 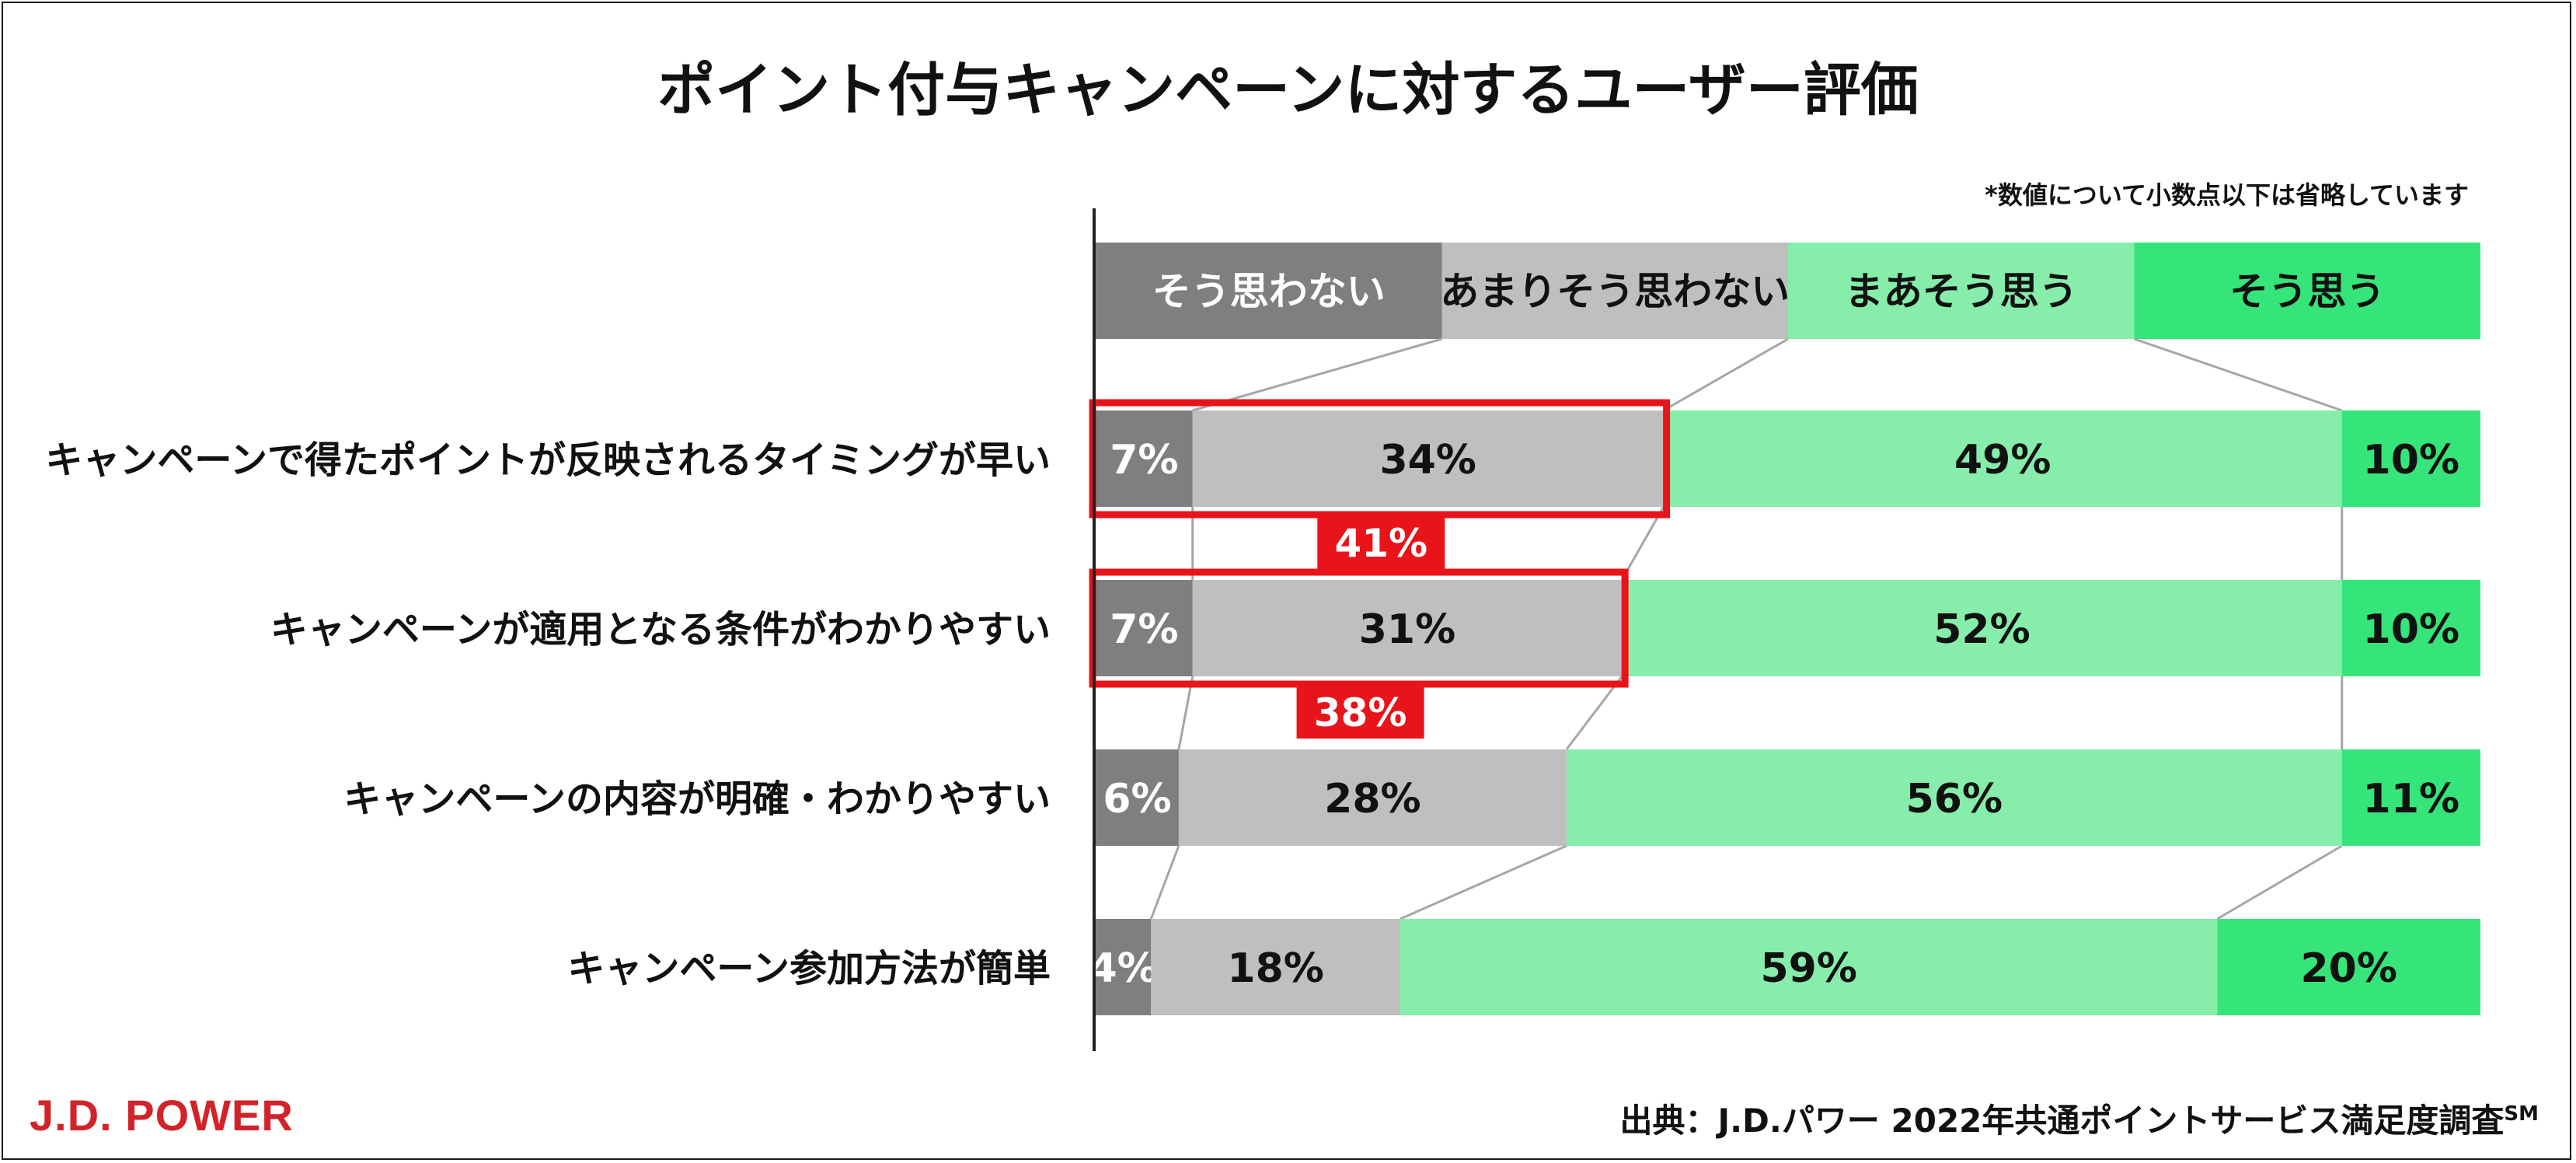 I want to click on legend-label-2: まあそう思う, so click(x=1961, y=292).